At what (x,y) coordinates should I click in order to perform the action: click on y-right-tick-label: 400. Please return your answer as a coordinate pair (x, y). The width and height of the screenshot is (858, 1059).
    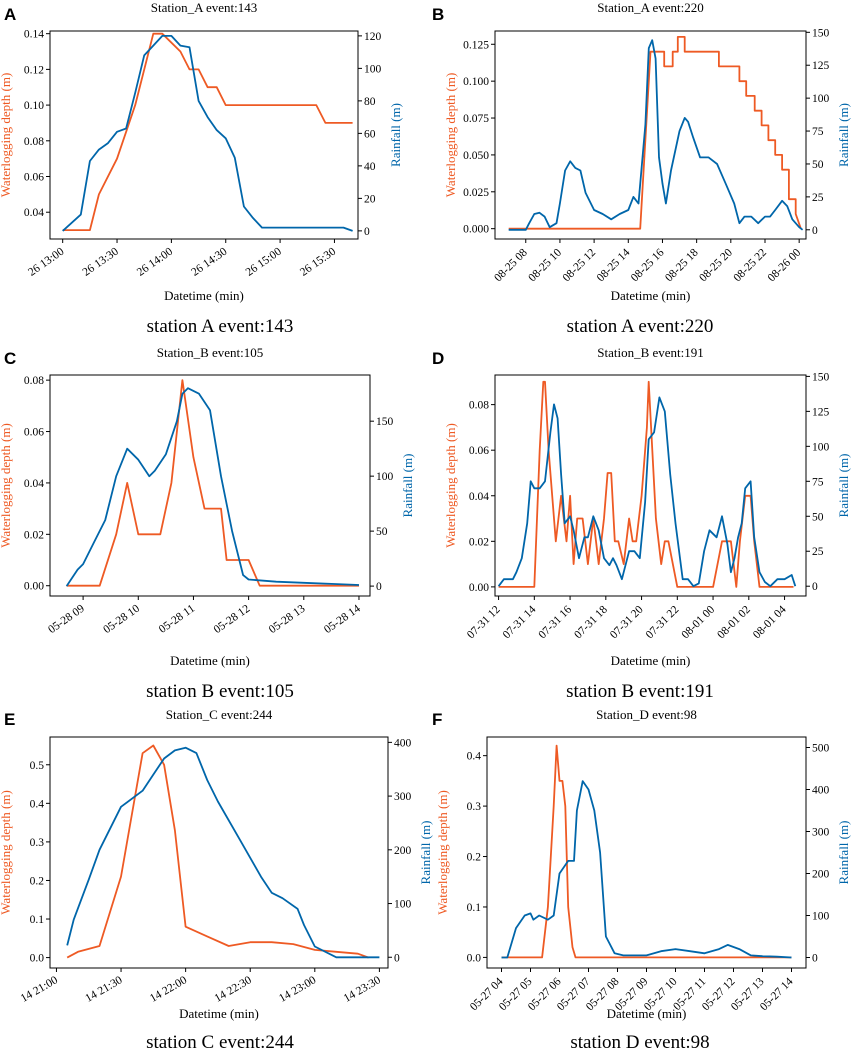
    Looking at the image, I should click on (821, 791).